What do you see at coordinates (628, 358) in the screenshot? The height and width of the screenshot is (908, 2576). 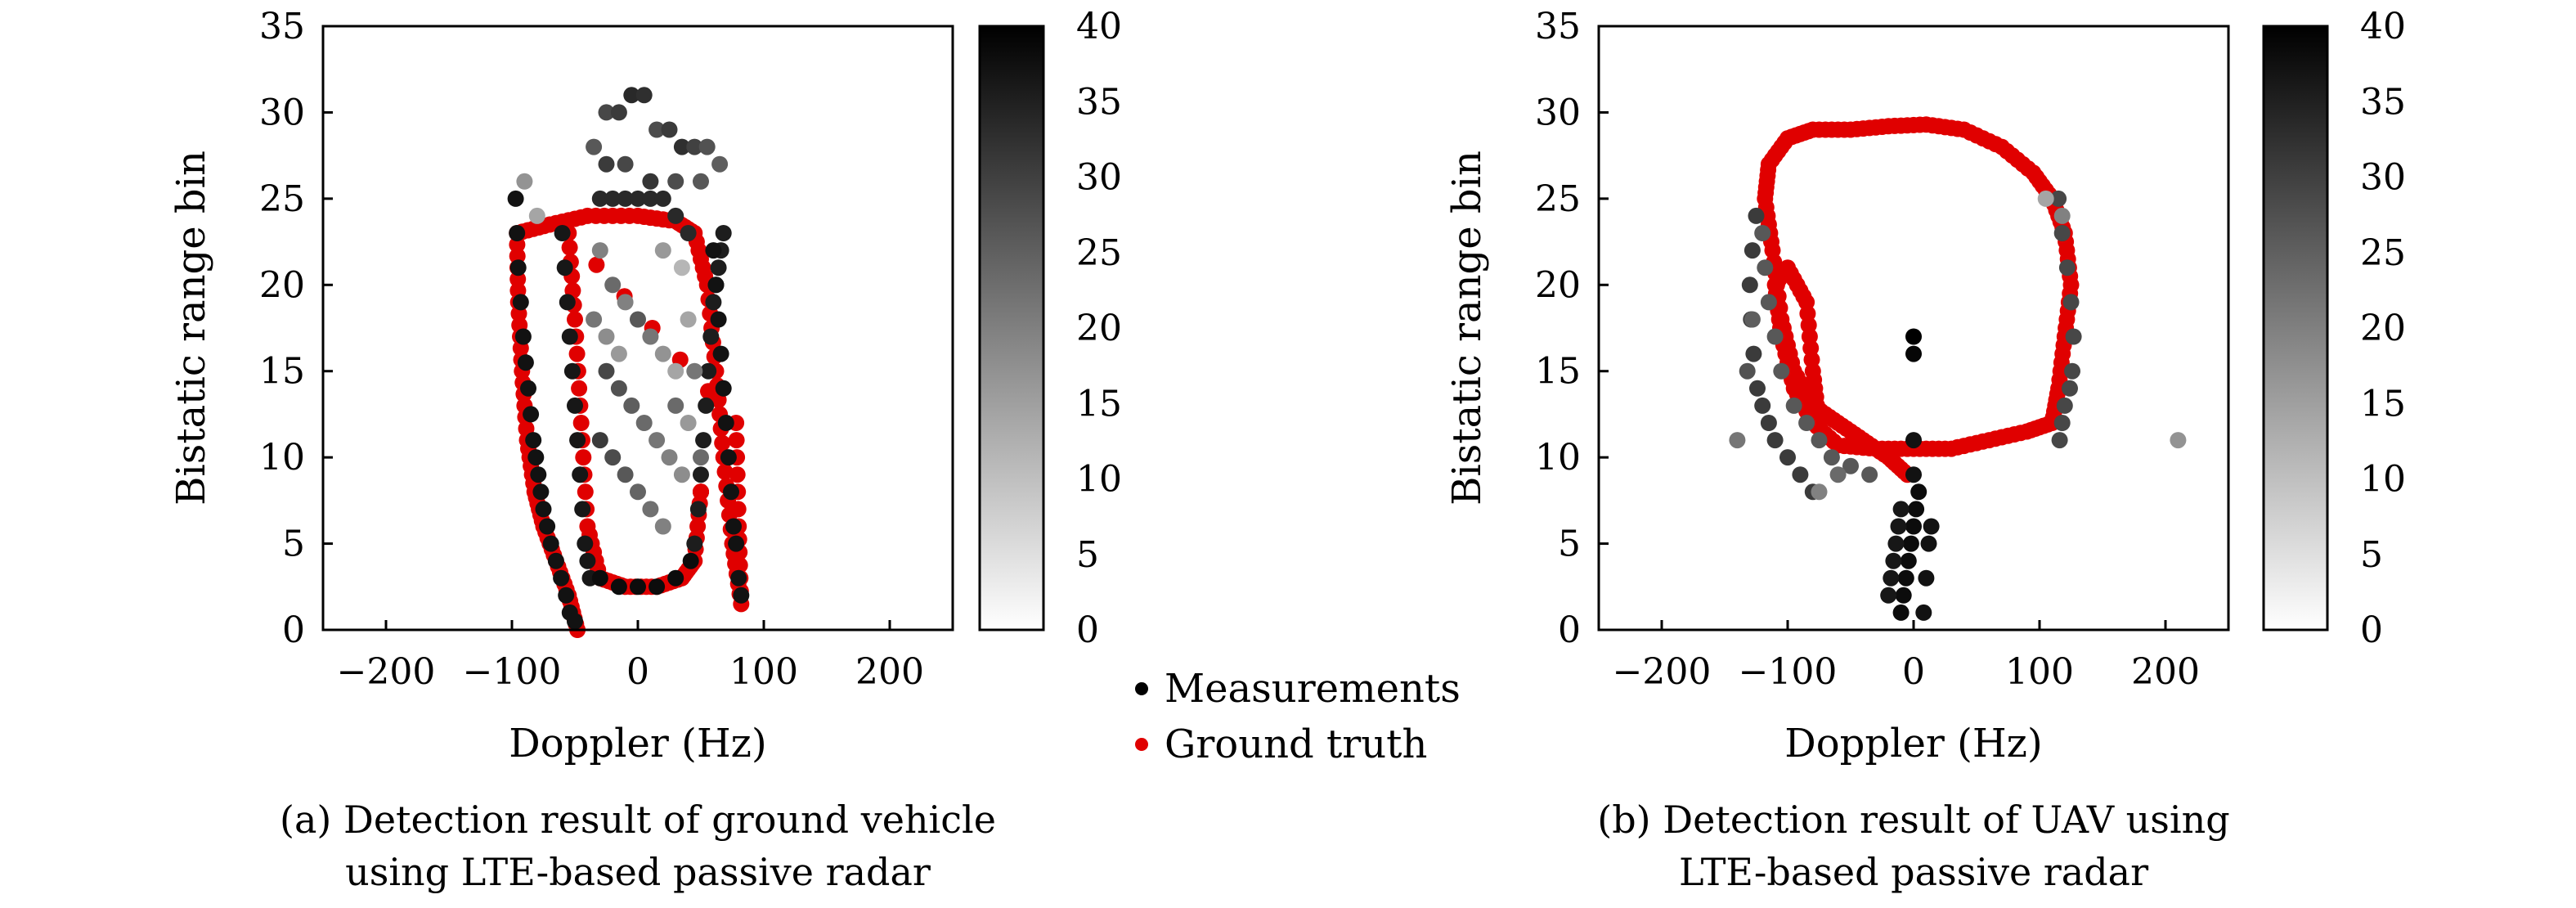 I see `measurement-points` at bounding box center [628, 358].